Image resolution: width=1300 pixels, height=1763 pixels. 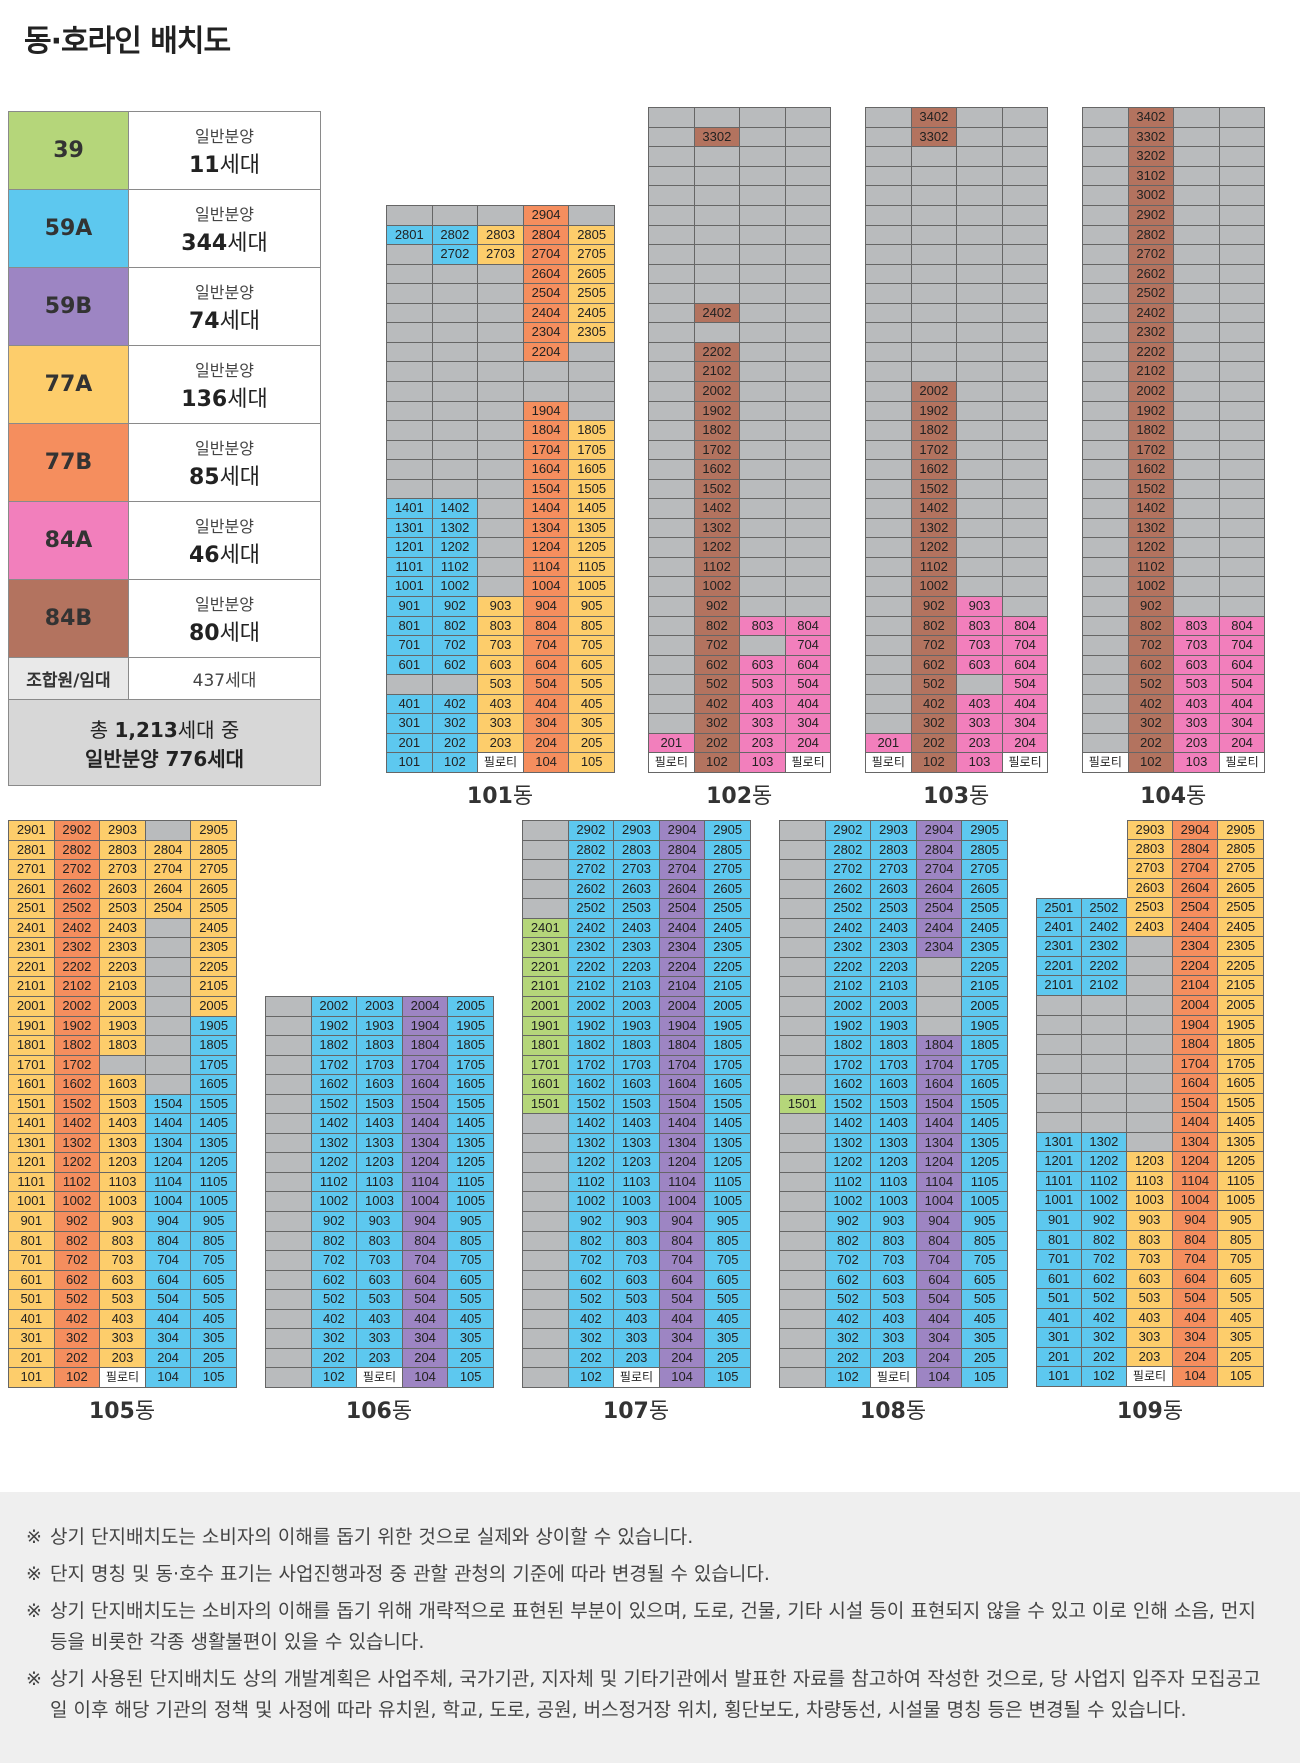 I want to click on unit-cell: 2402, so click(x=77, y=928).